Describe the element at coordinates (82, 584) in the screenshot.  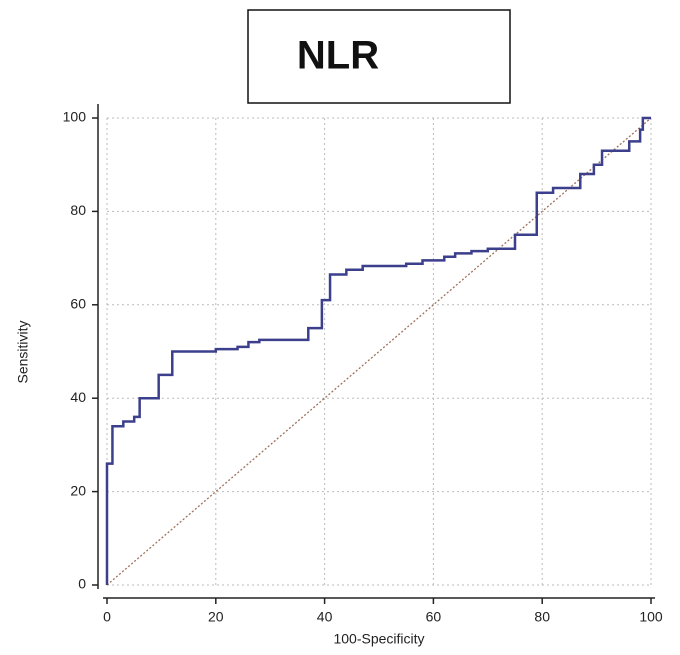
I see `y-tick-label: 0` at that location.